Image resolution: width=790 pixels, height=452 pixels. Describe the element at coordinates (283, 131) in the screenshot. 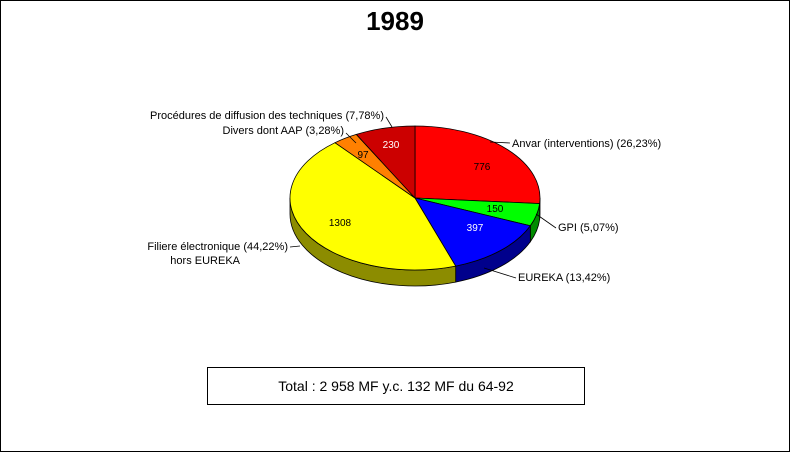

I see `slice-label: Divers dont AAP (3,28%)` at that location.